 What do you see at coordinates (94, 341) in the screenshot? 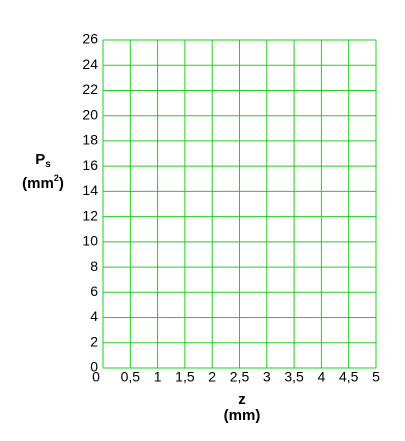
I see `y-tick-label: 2` at bounding box center [94, 341].